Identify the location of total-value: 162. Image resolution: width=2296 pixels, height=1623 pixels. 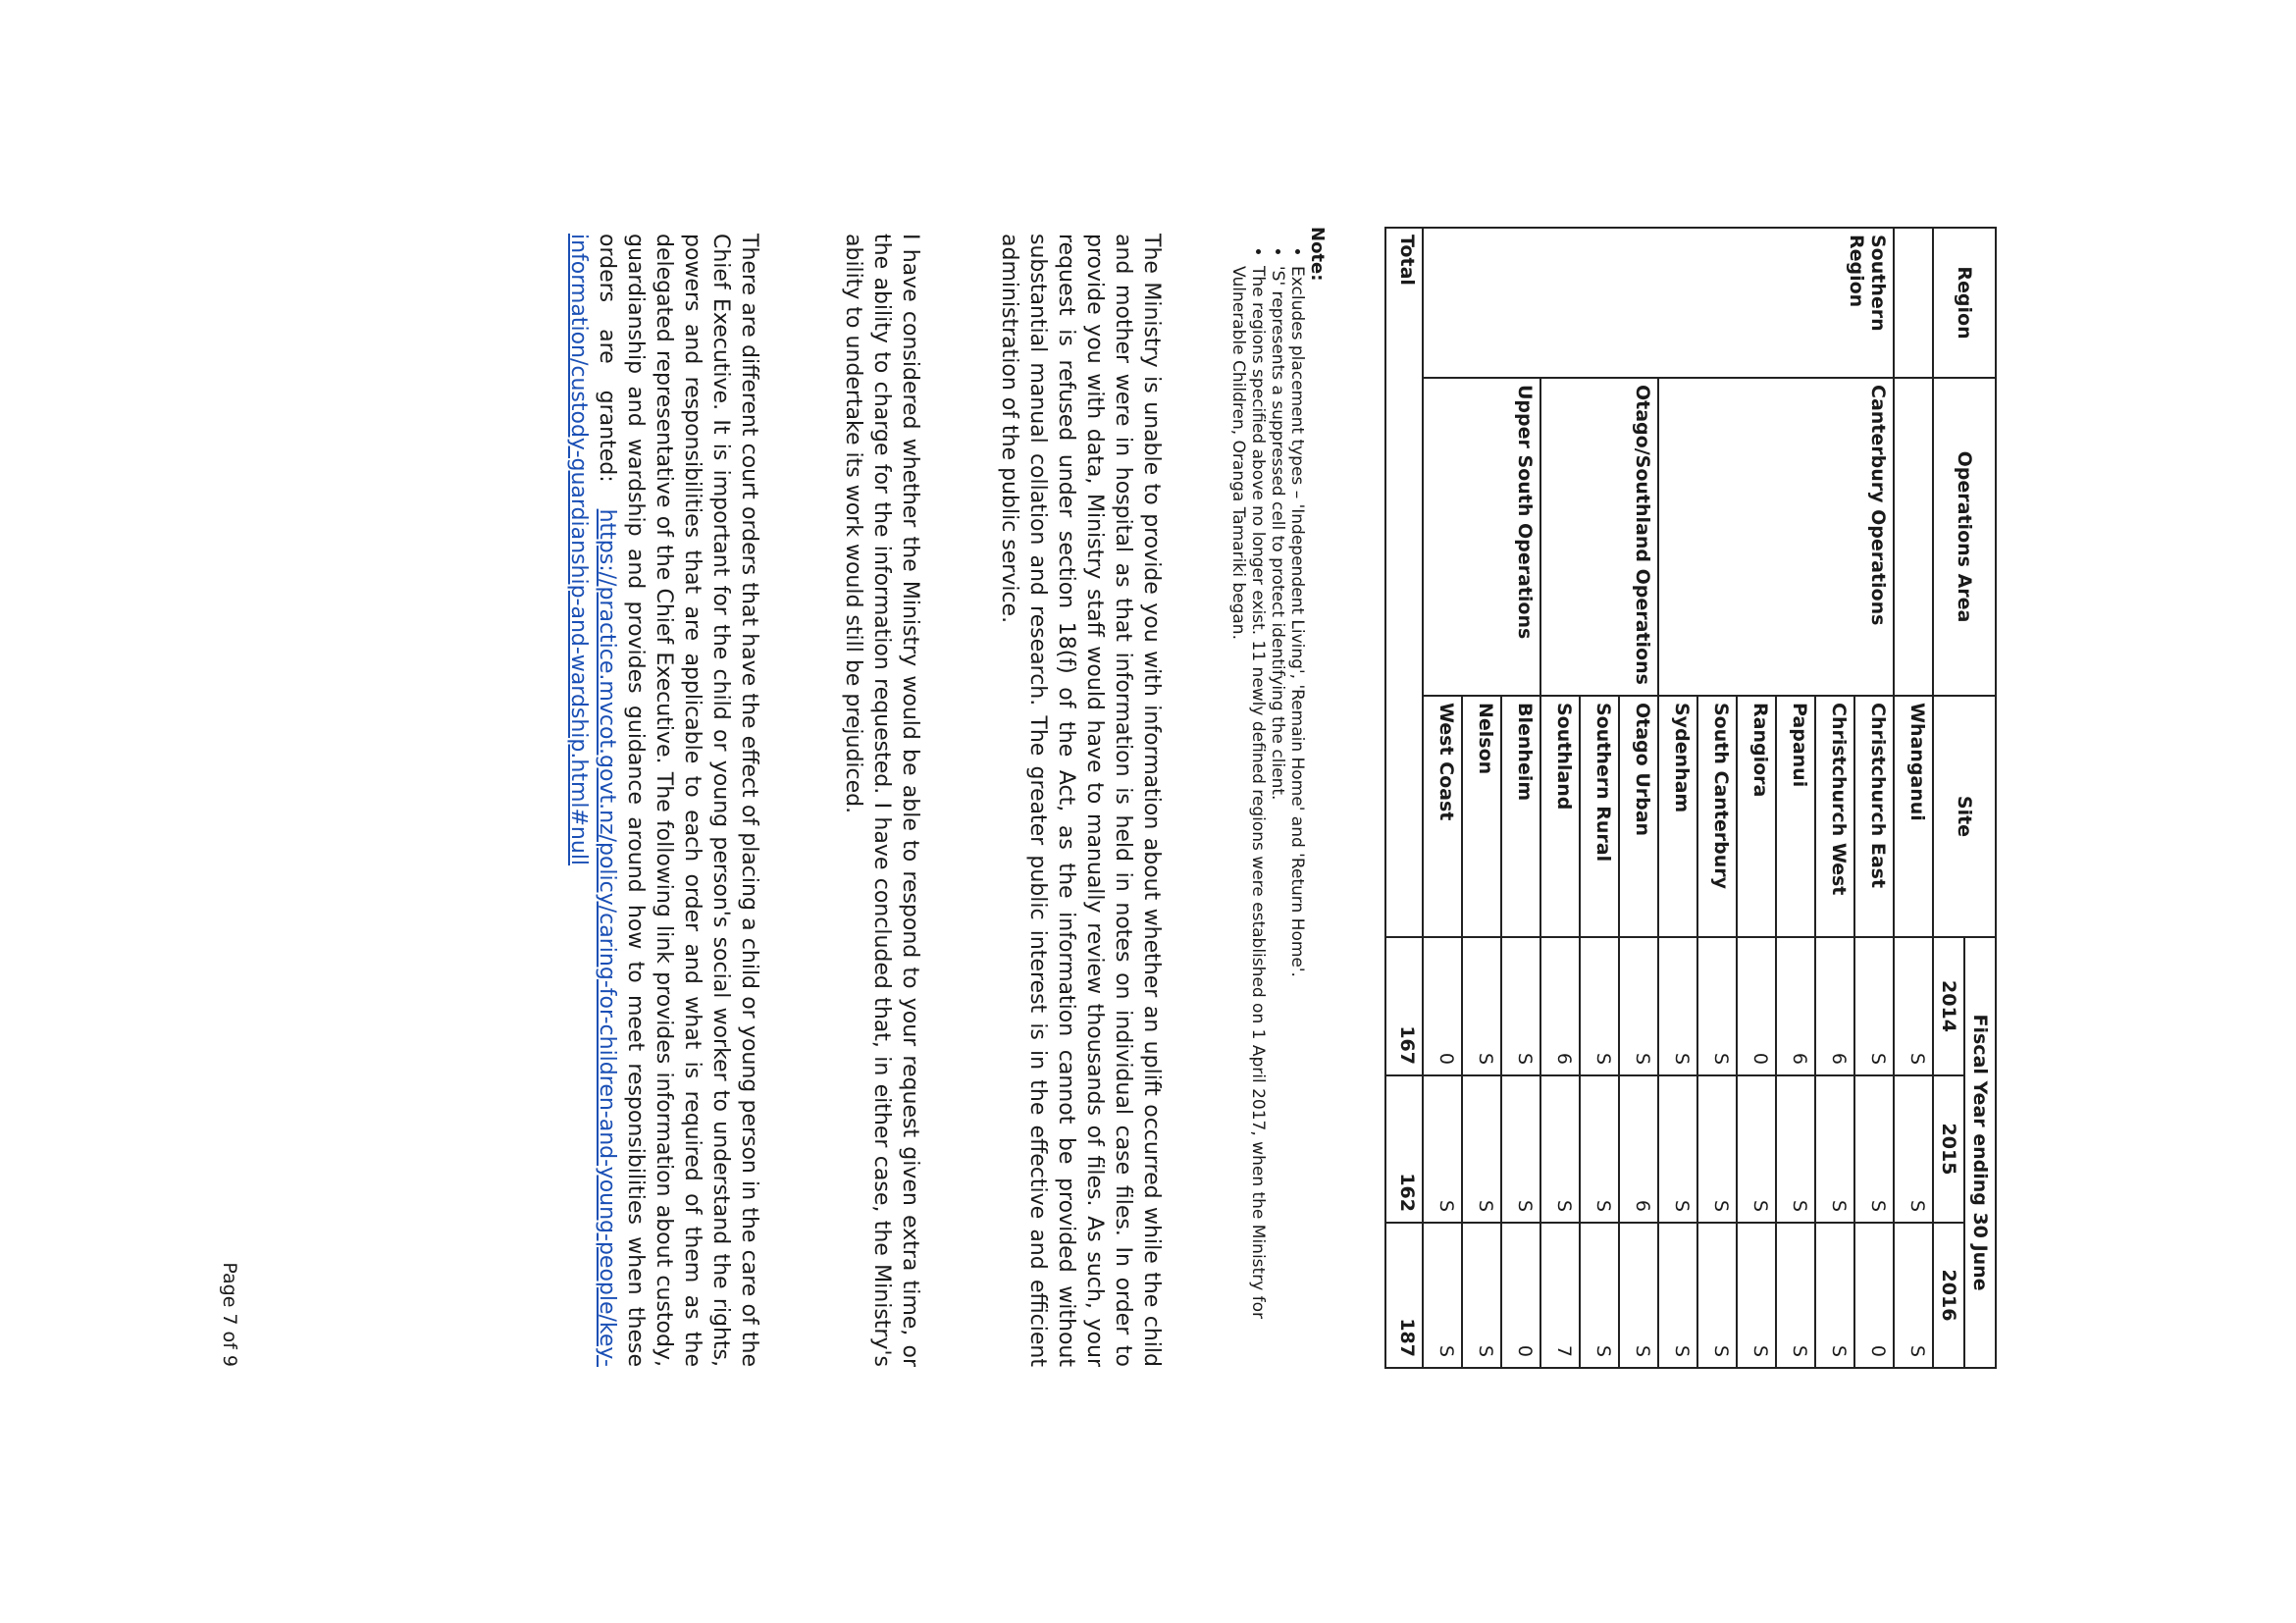
(1404, 1149).